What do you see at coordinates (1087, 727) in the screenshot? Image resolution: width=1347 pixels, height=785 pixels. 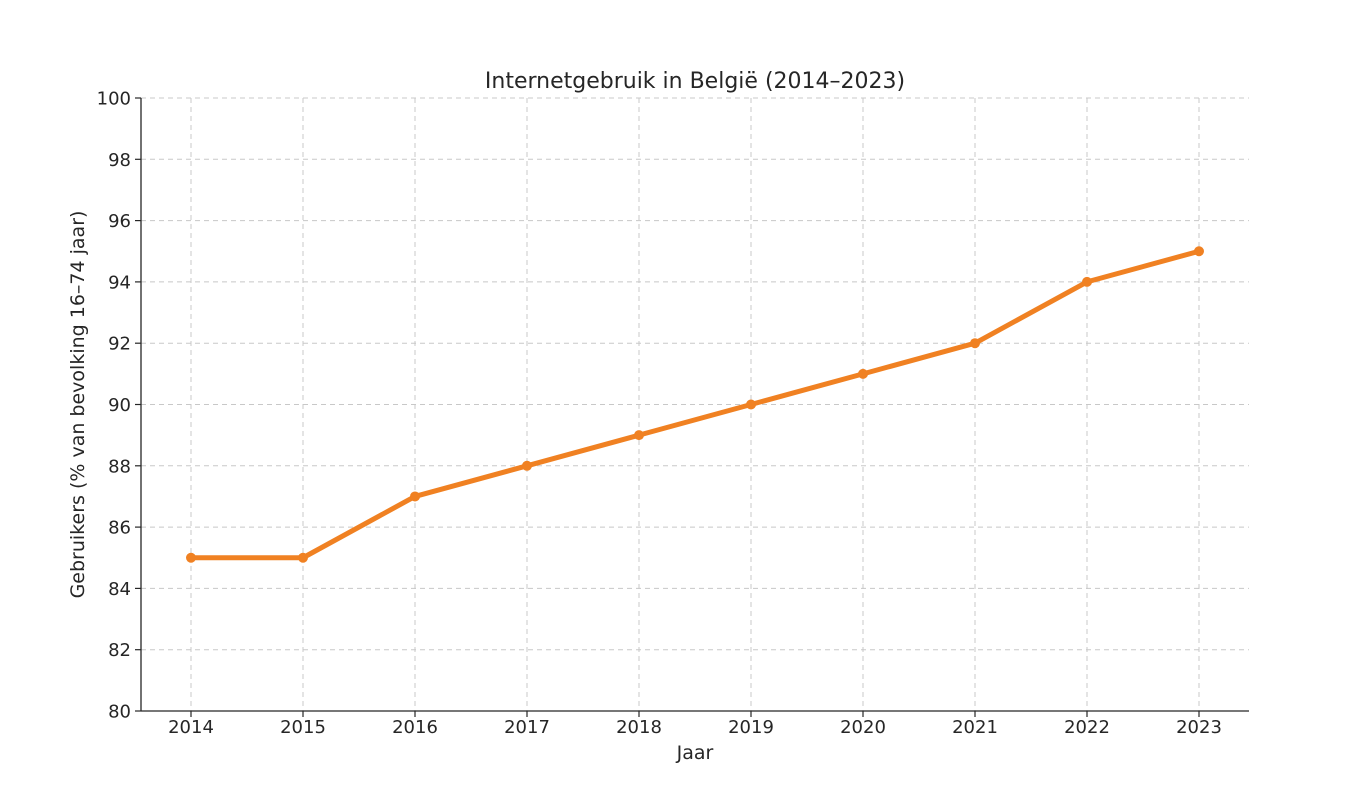 I see `x-tick-label: 2022` at bounding box center [1087, 727].